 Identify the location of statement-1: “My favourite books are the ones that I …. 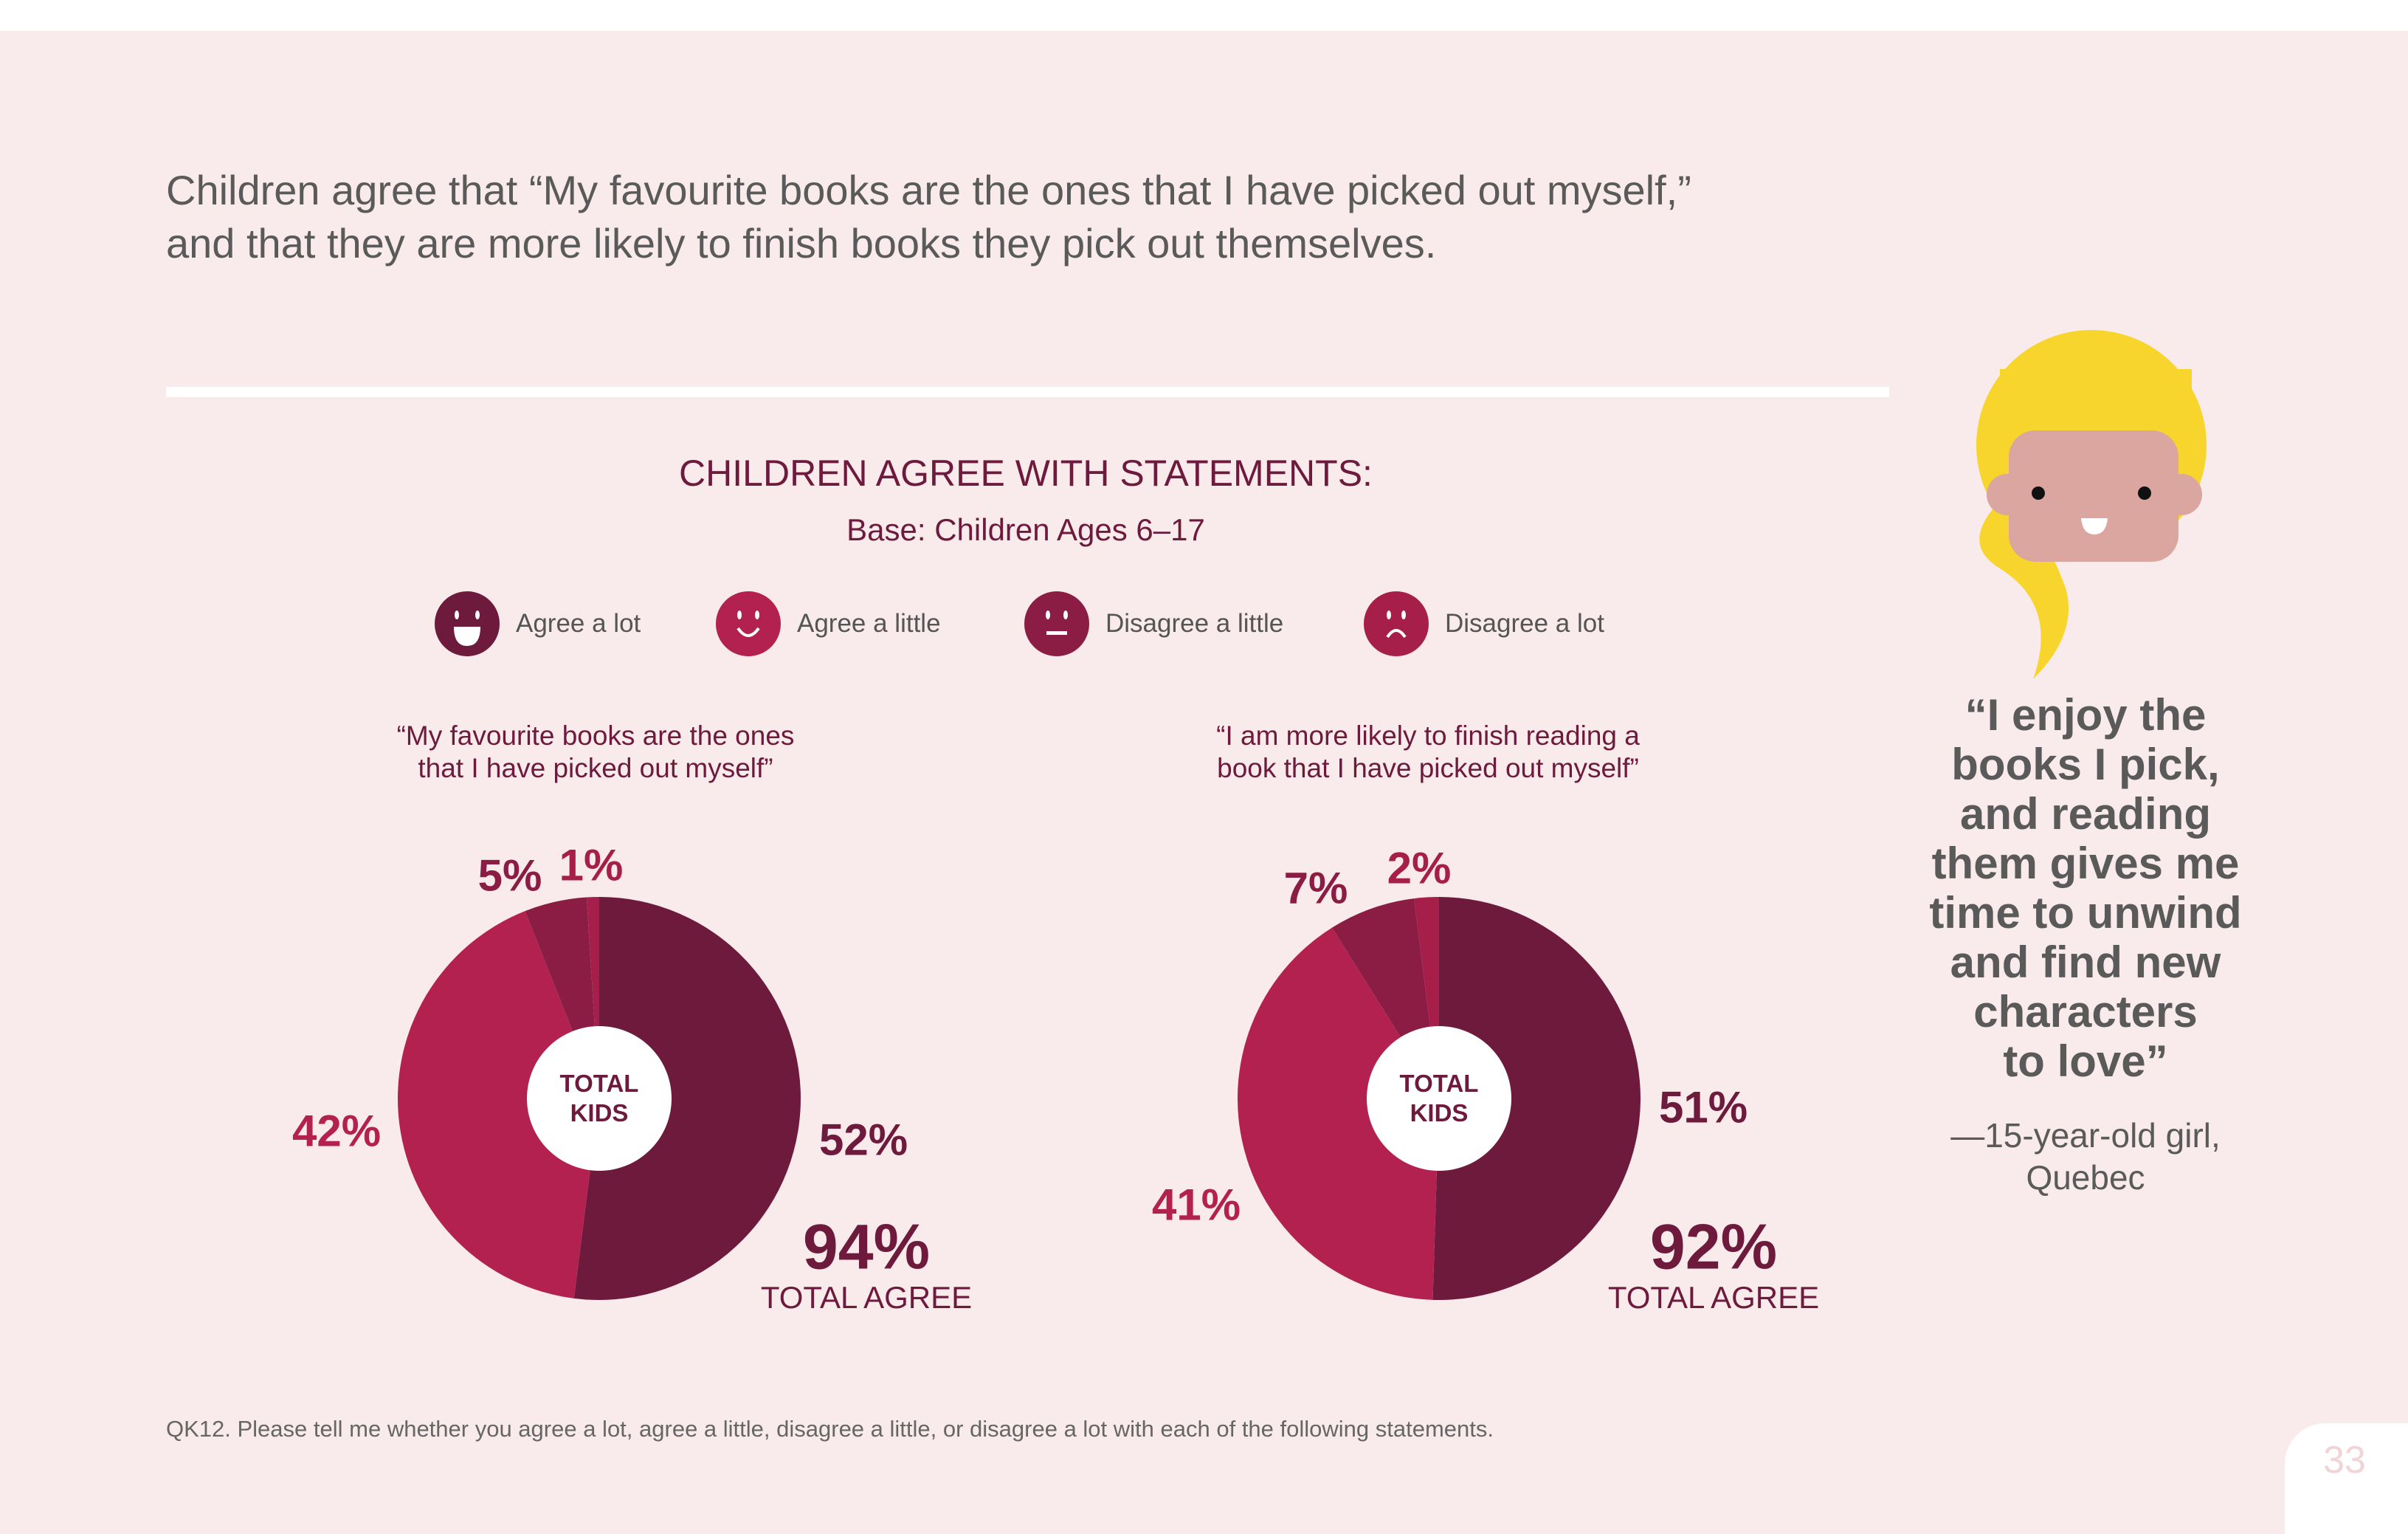
(595, 752).